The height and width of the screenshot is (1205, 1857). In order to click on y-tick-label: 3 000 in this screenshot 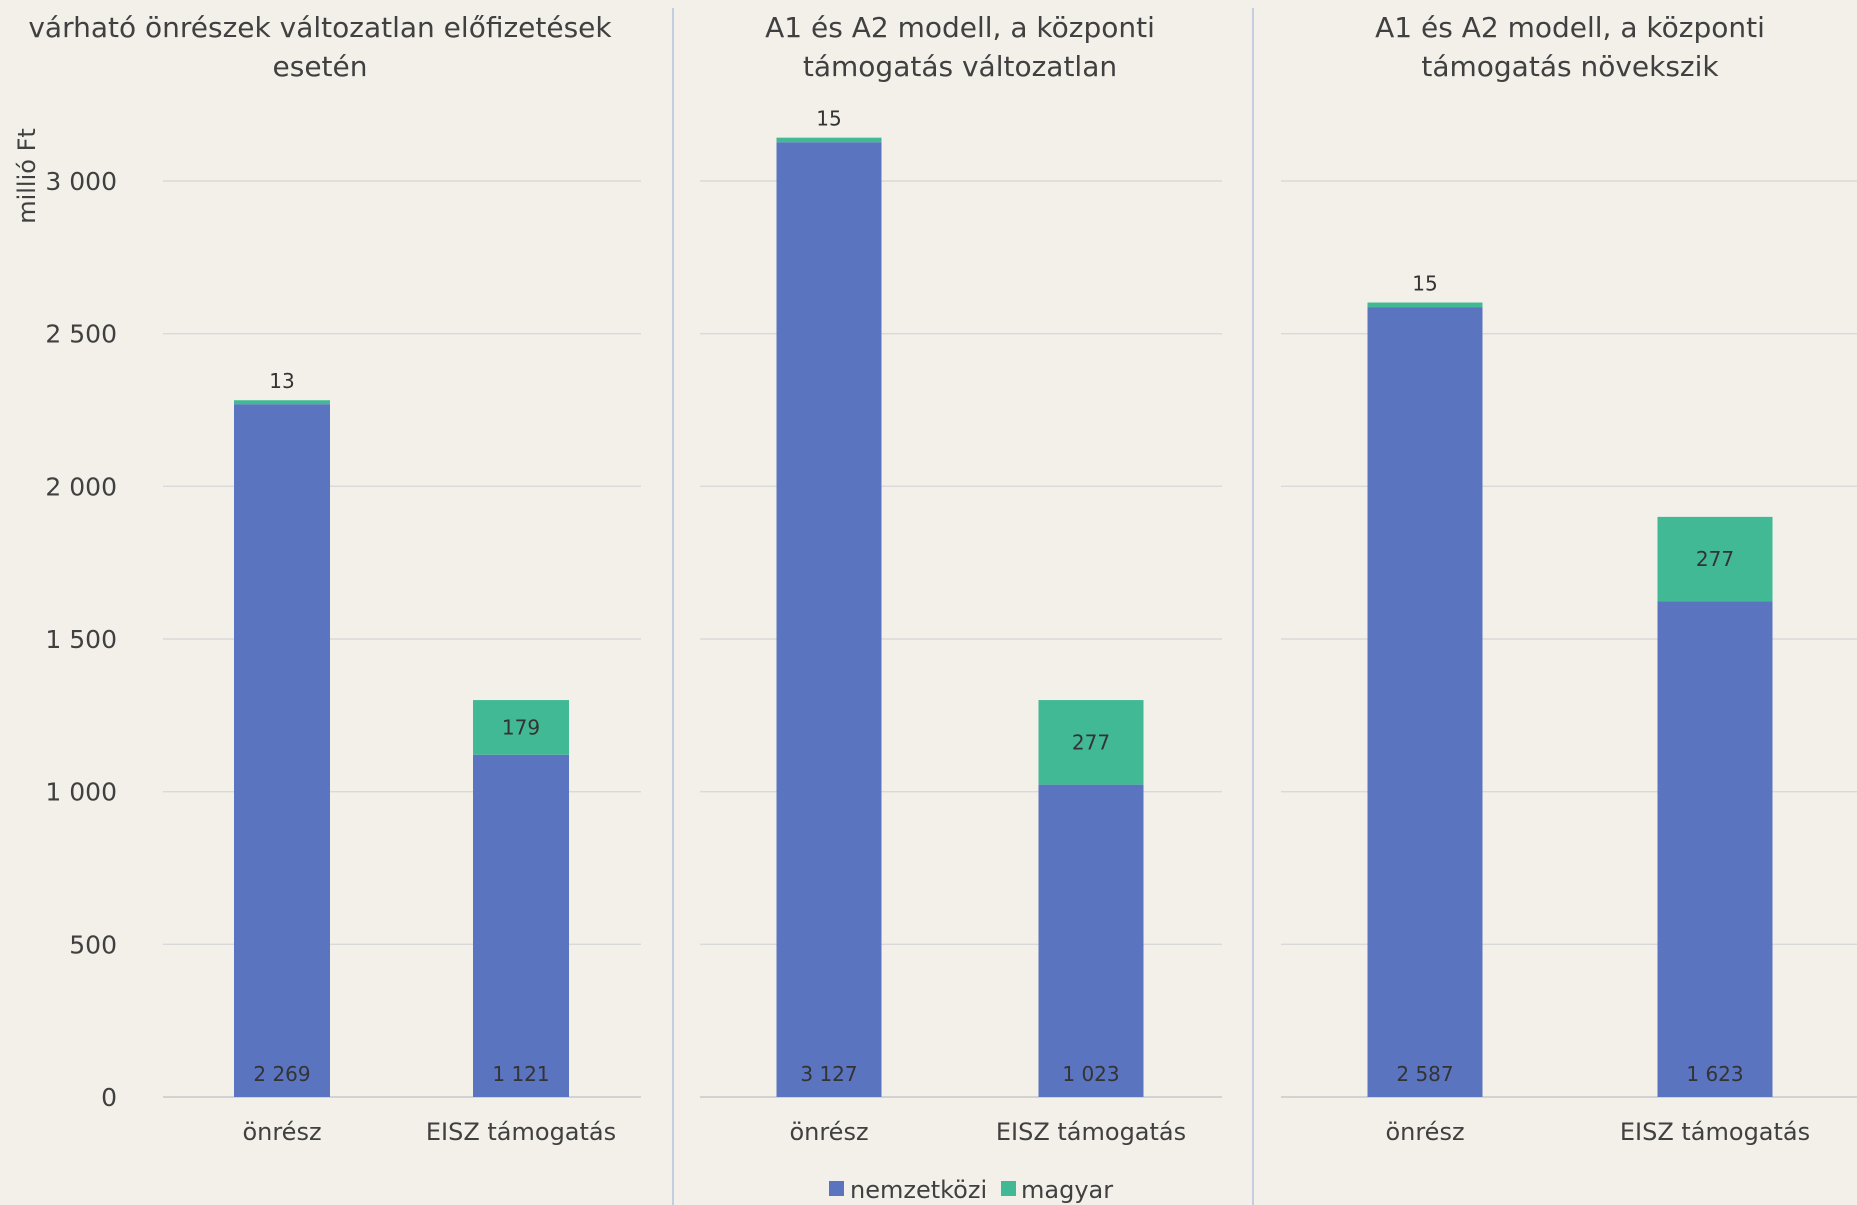, I will do `click(81, 181)`.